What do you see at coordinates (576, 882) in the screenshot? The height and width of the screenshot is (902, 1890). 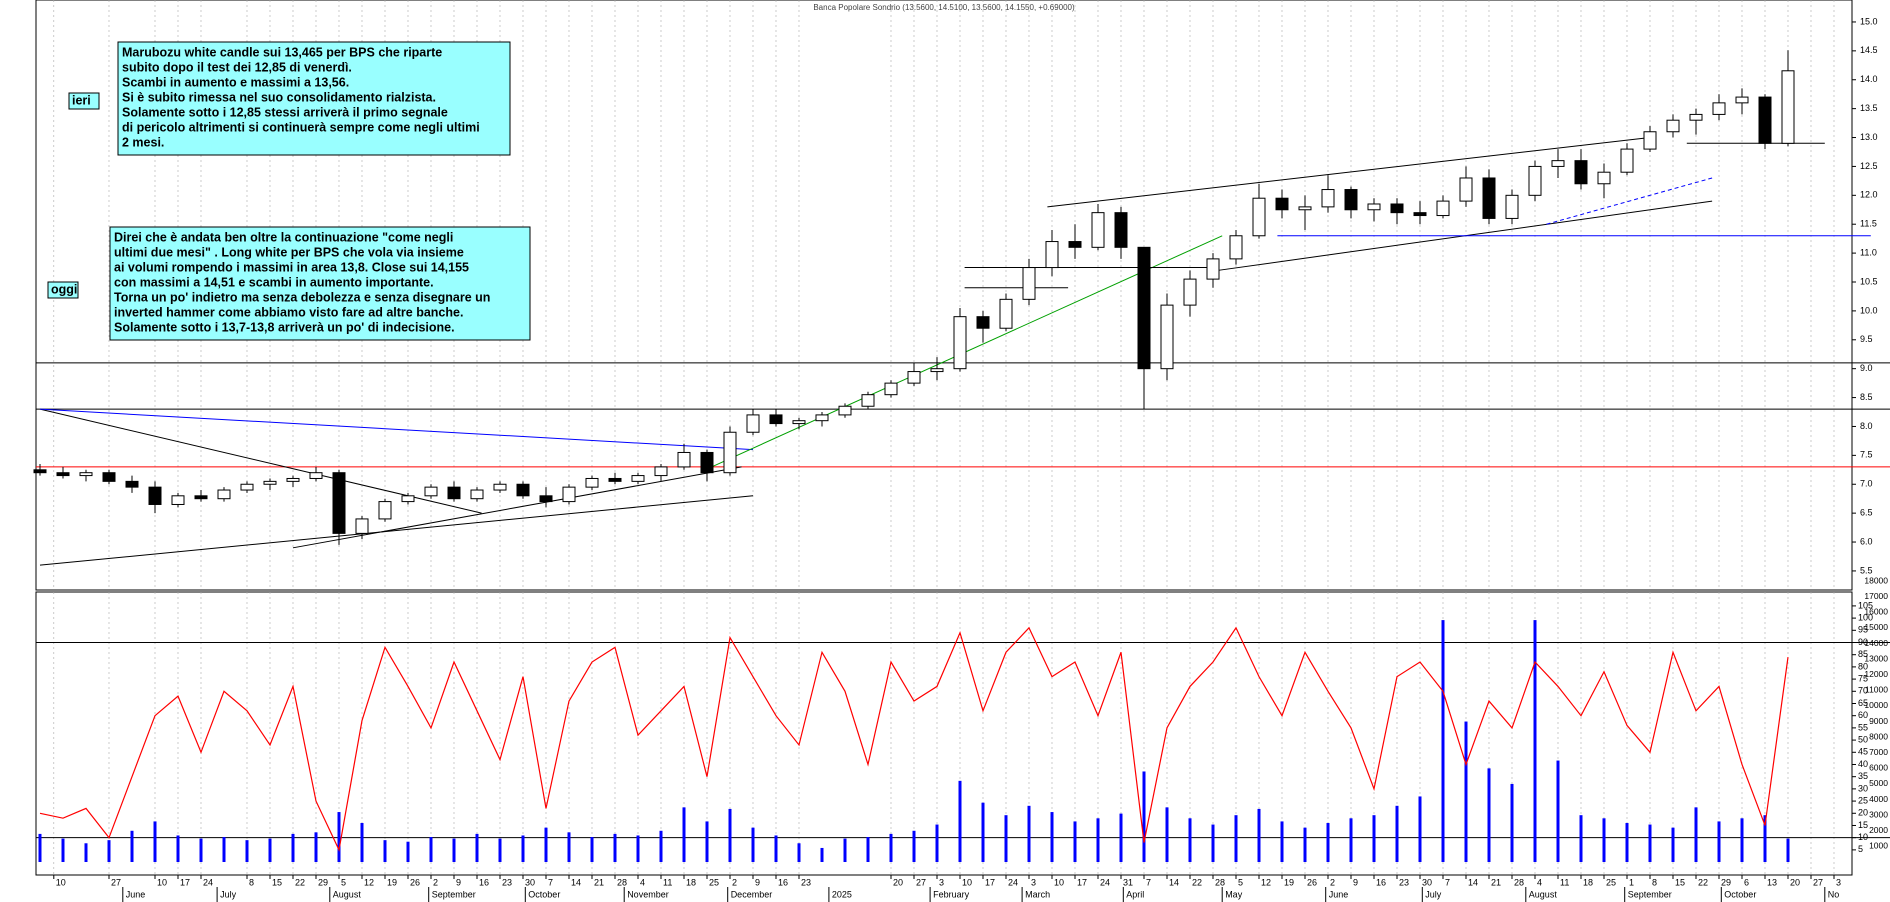 I see `x-tick-label: 14` at bounding box center [576, 882].